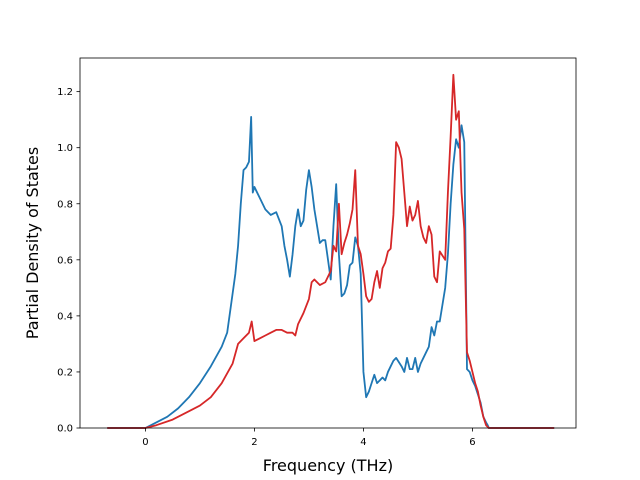 The height and width of the screenshot is (480, 640). Describe the element at coordinates (65, 148) in the screenshot. I see `y-tick-label: 1.0` at that location.